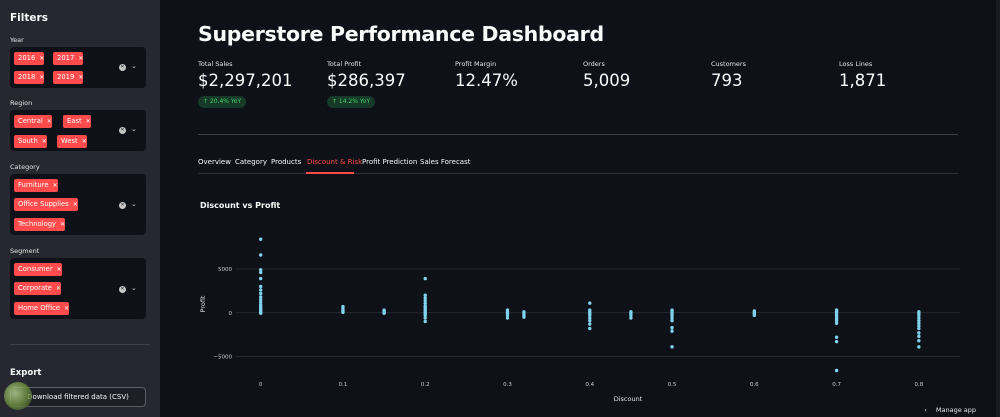 This screenshot has width=1000, height=417. What do you see at coordinates (36, 185) in the screenshot?
I see `chip-furniture: Furniture ✕` at bounding box center [36, 185].